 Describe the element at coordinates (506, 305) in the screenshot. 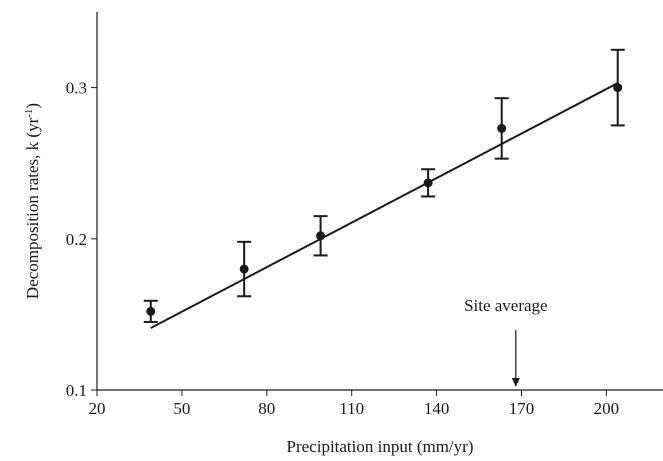

I see `annotation: Site average` at that location.